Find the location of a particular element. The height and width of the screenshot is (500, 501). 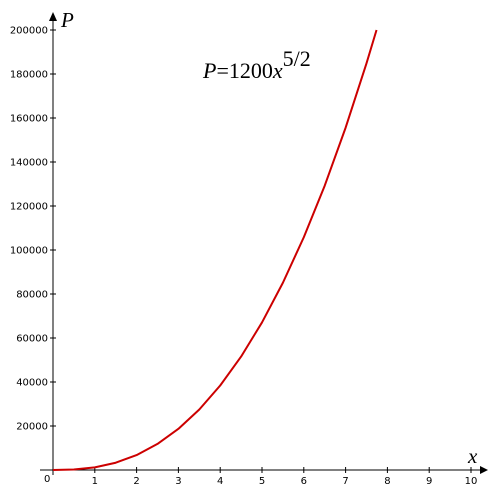

equation-variable: x is located at coordinates (277, 70).